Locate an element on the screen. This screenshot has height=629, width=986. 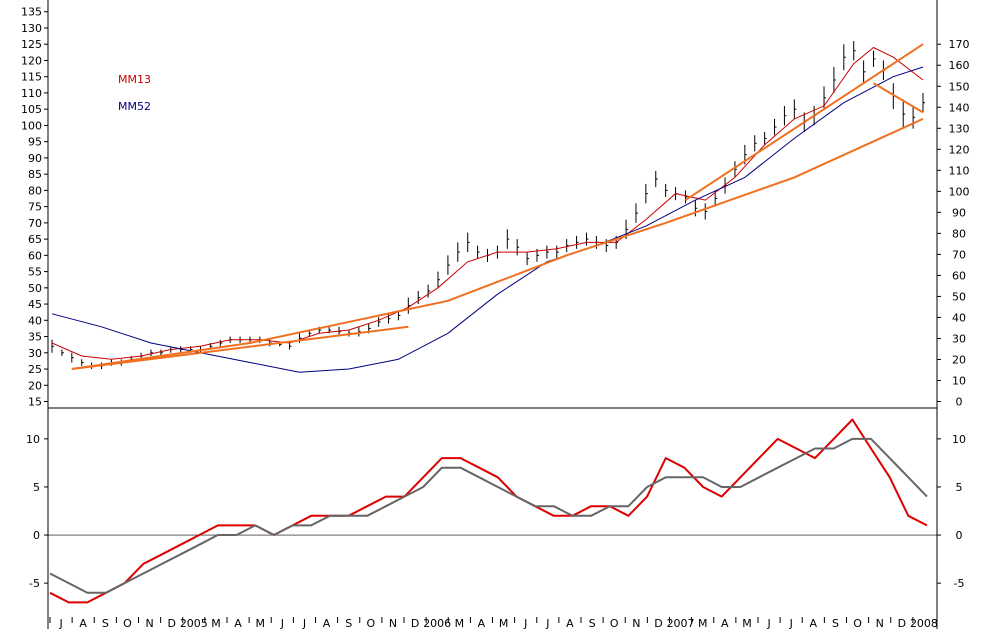
right-tick-label: 150 is located at coordinates (959, 86).